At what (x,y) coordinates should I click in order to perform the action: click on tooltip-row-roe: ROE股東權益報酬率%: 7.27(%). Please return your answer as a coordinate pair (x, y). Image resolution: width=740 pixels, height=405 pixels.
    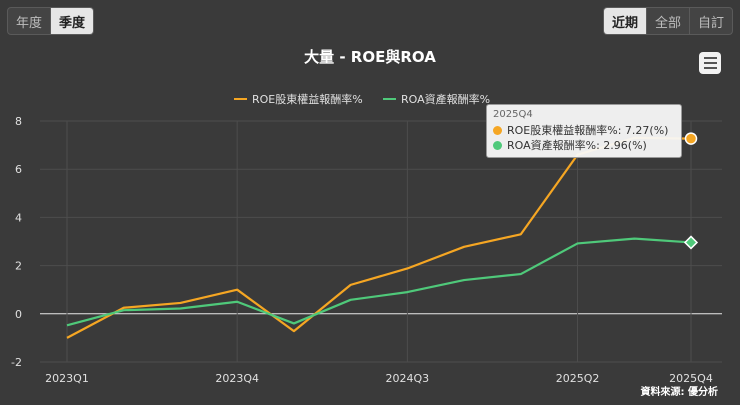
    Looking at the image, I should click on (584, 130).